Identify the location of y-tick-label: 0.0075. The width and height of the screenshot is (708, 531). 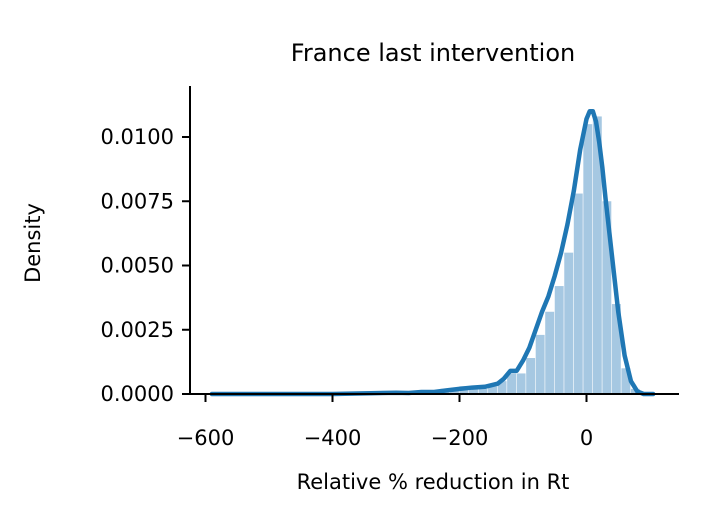
(137, 201).